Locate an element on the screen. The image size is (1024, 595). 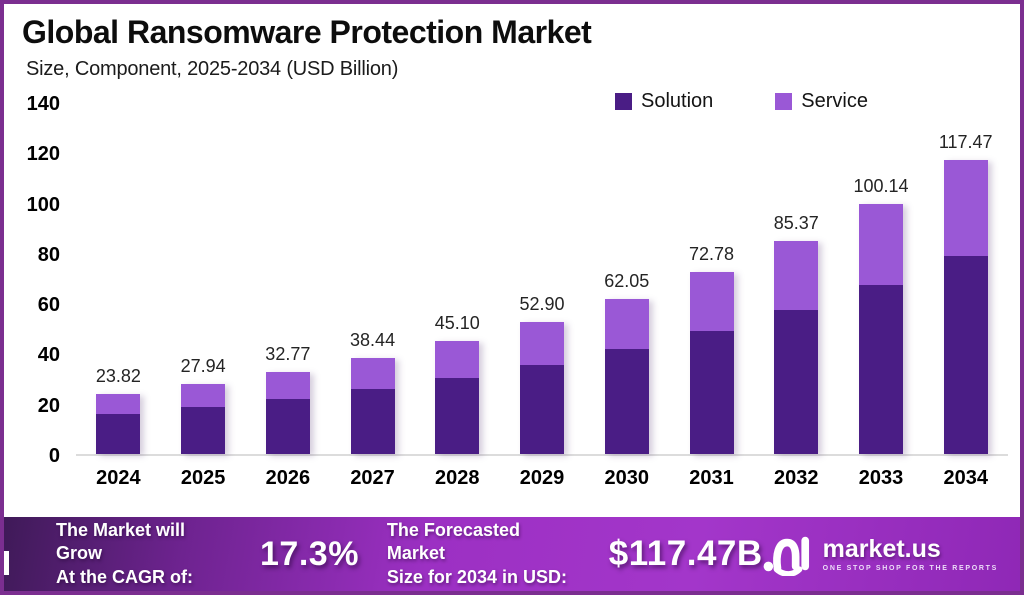
forecast-caption-line2: Size for 2034 in USD: is located at coordinates (476, 576).